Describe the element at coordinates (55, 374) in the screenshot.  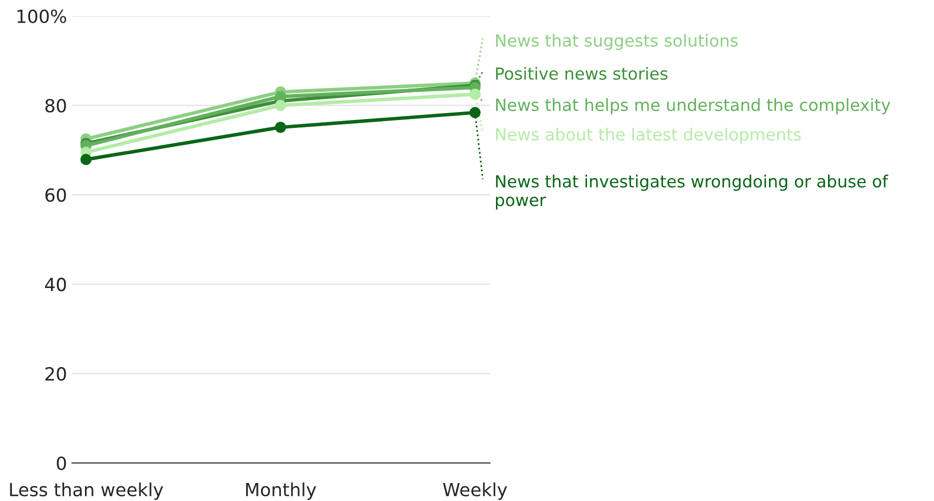
I see `y-tick-label: 20` at that location.